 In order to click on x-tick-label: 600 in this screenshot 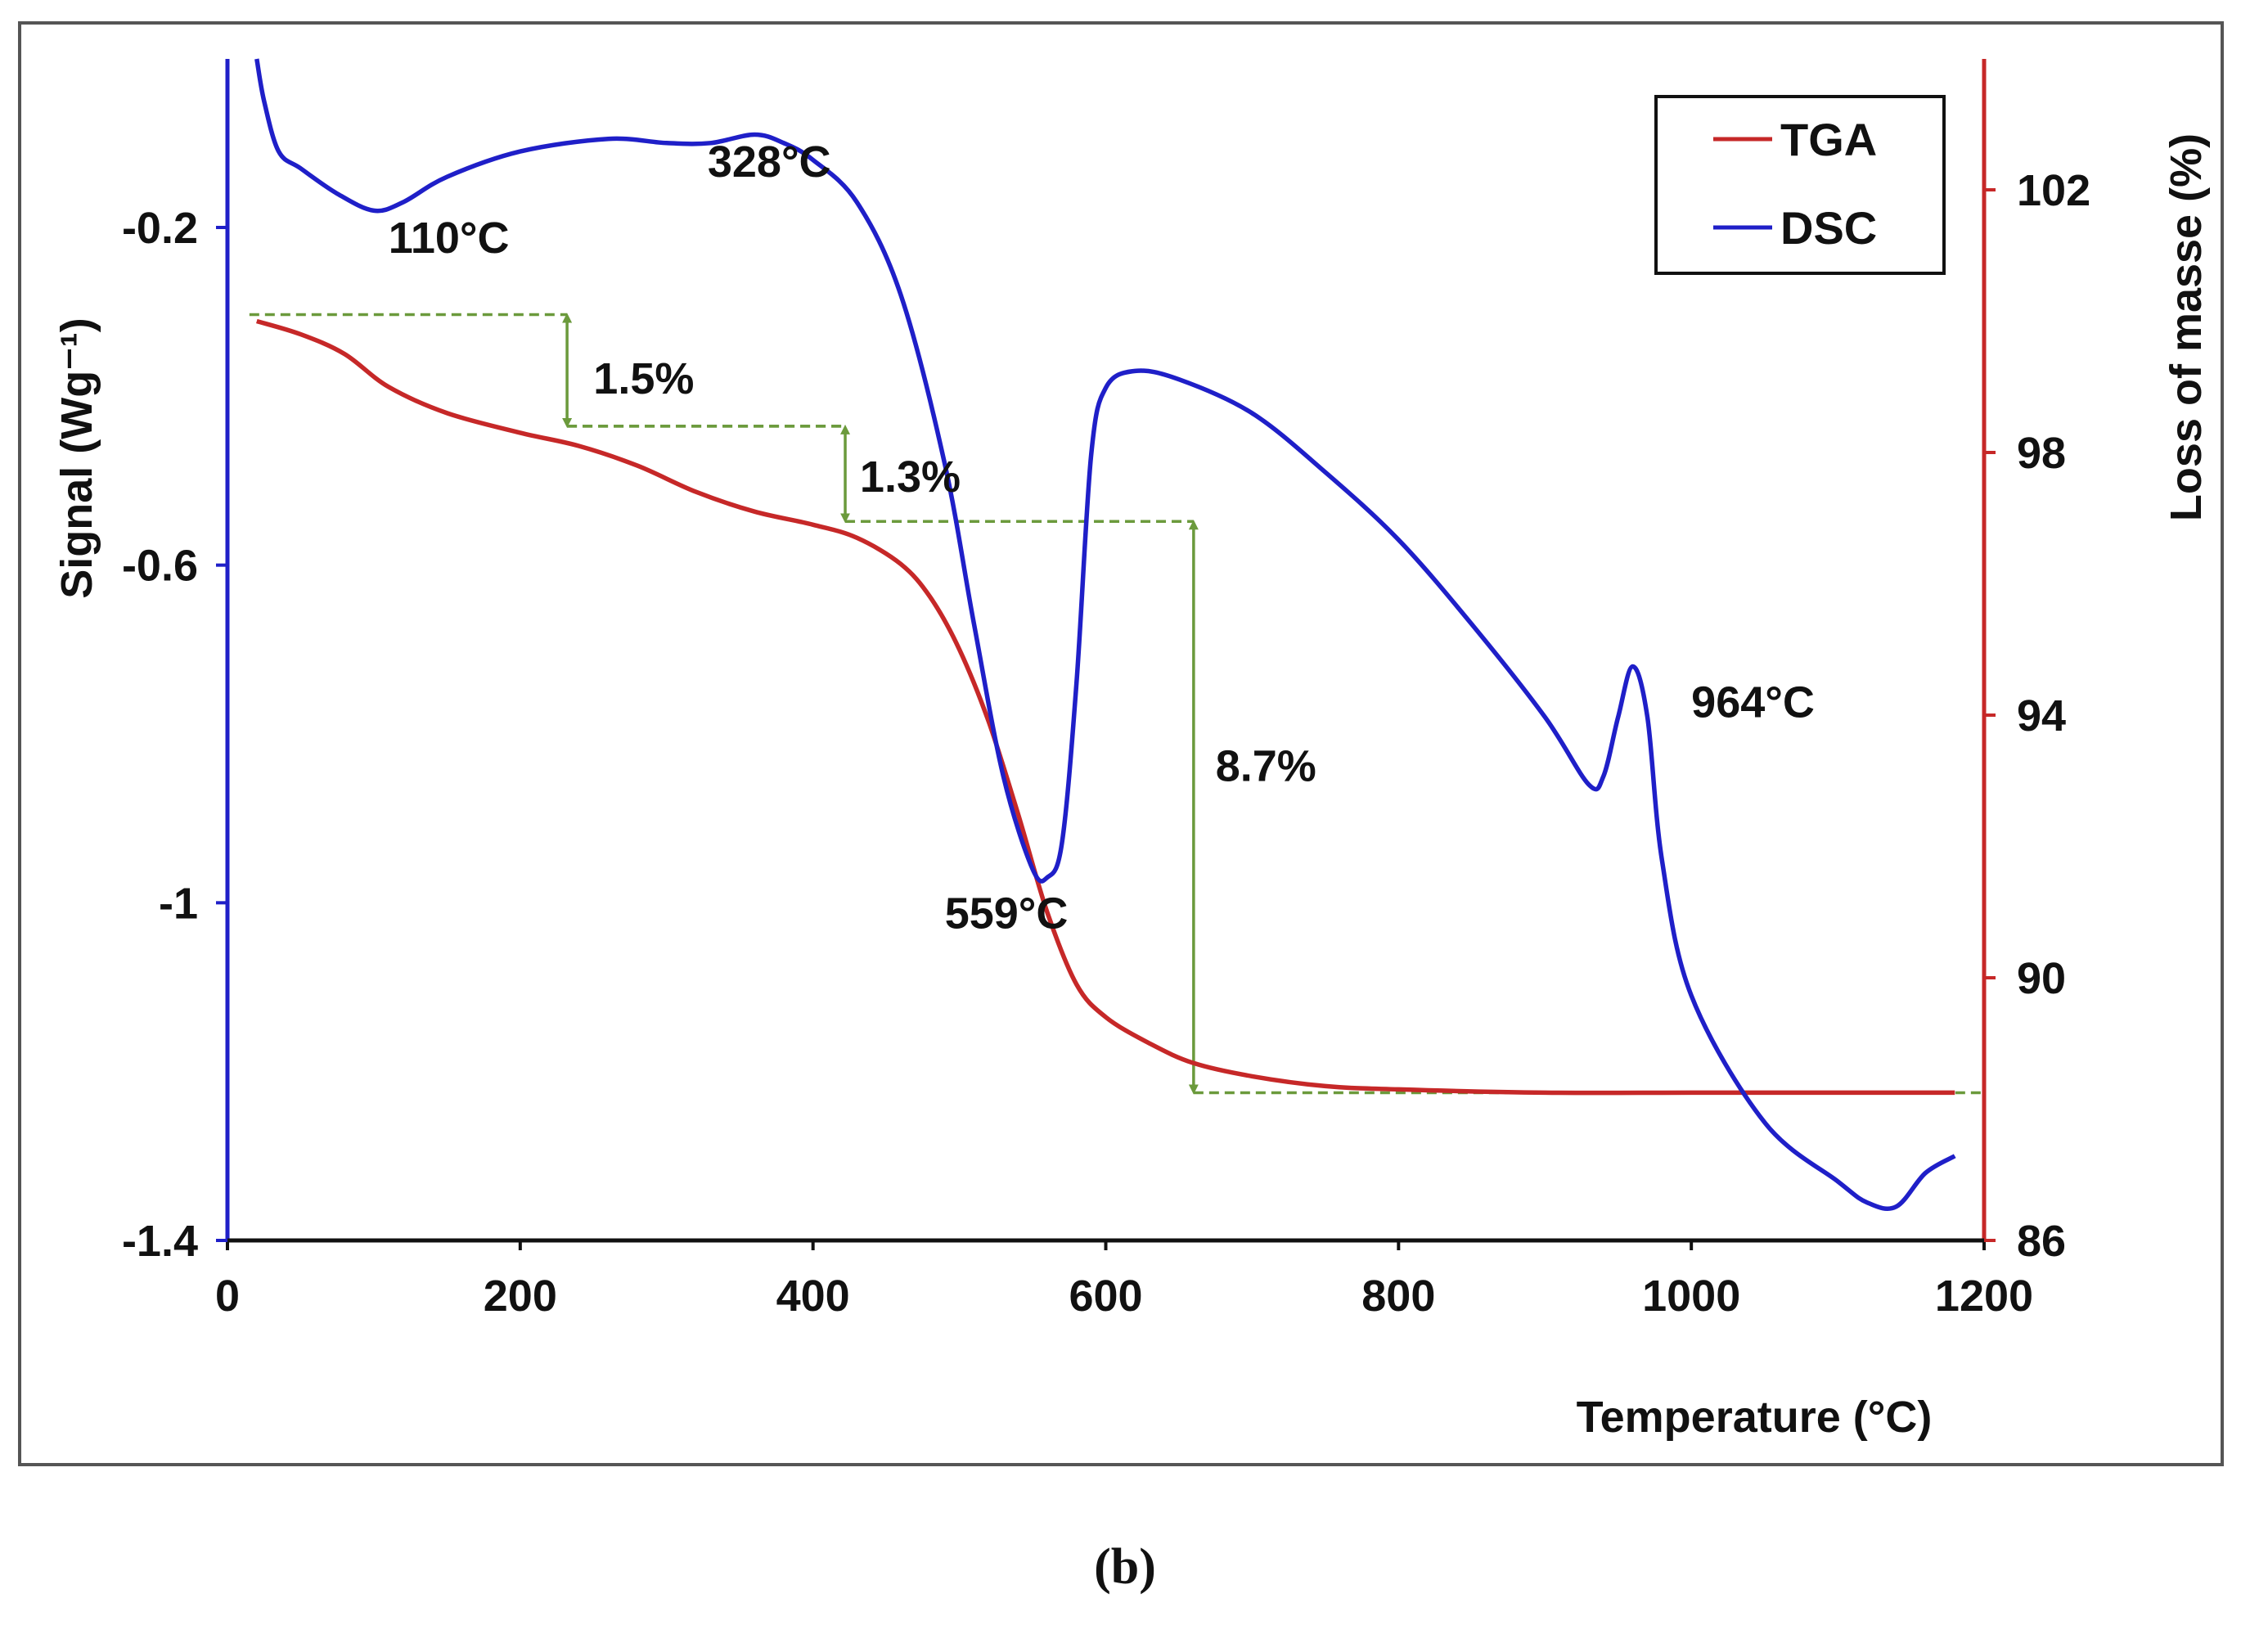, I will do `click(1106, 1296)`.